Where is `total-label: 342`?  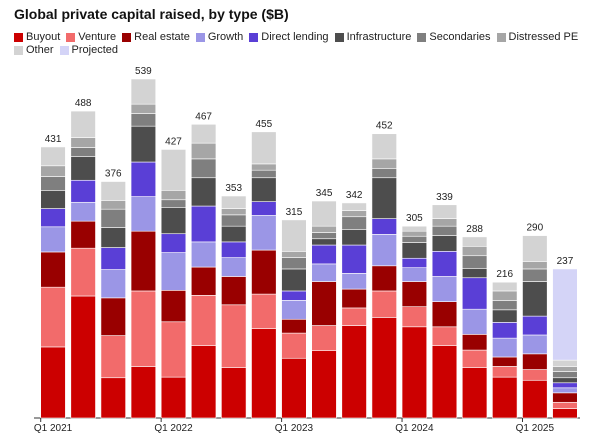 total-label: 342 is located at coordinates (354, 195).